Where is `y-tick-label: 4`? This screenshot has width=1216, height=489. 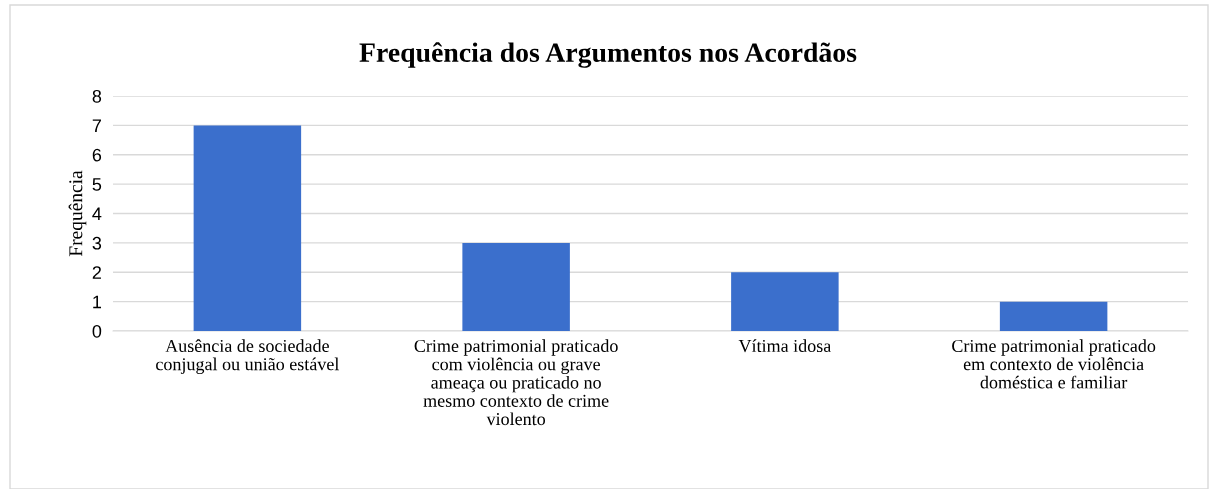 y-tick-label: 4 is located at coordinates (97, 214).